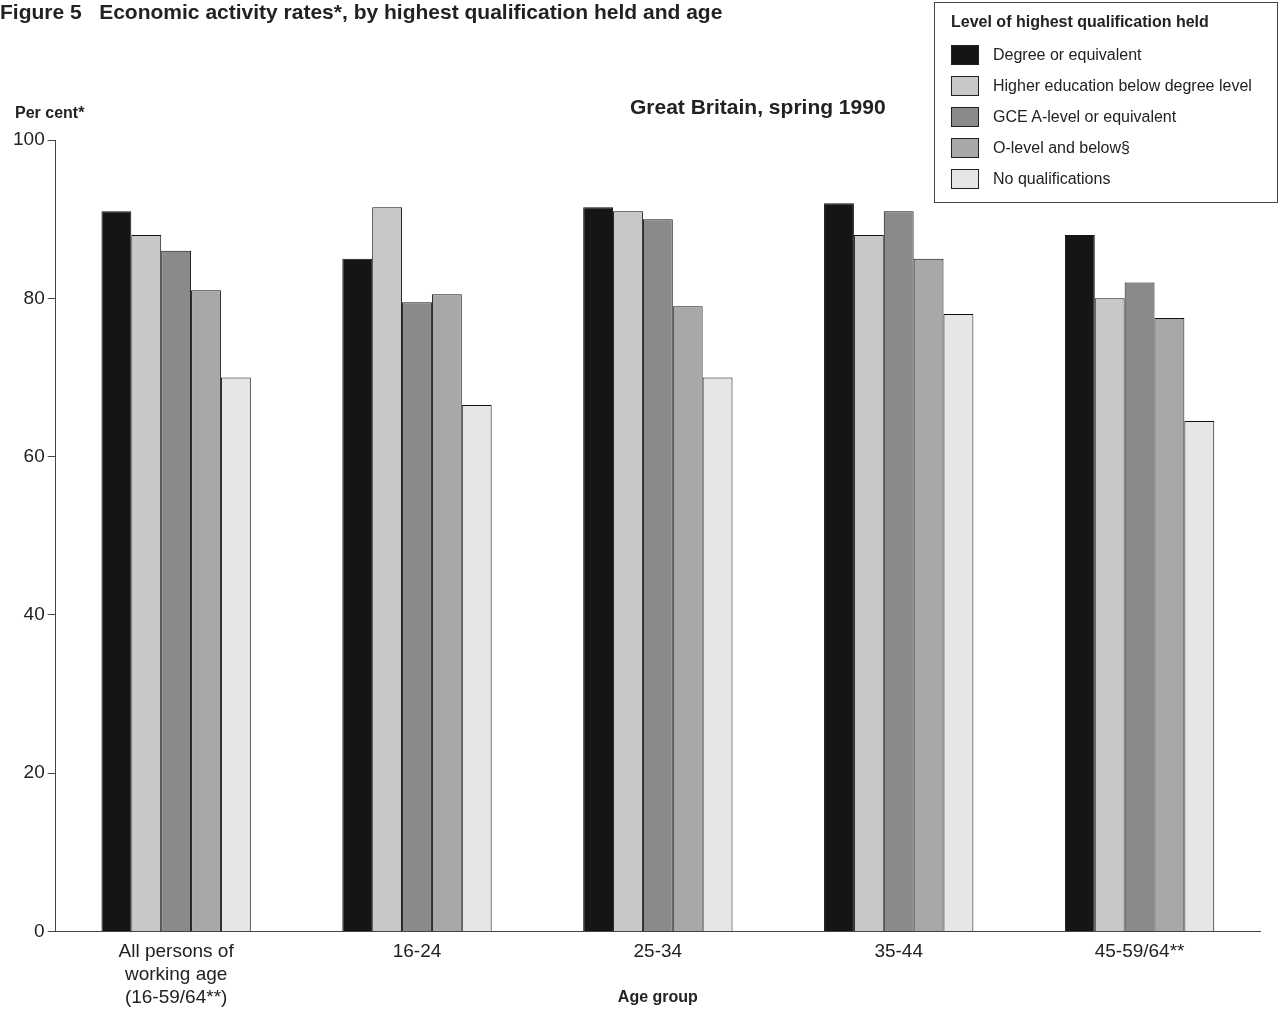  What do you see at coordinates (1067, 54) in the screenshot?
I see `legend-label: Degree or equivalent` at bounding box center [1067, 54].